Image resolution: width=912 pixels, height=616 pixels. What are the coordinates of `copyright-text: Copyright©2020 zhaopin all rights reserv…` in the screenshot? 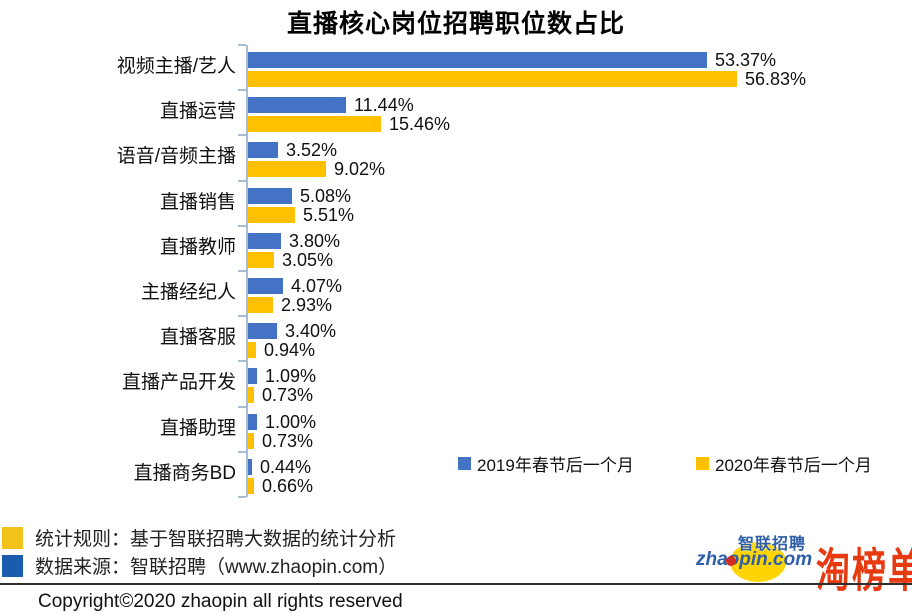 It's located at (220, 601).